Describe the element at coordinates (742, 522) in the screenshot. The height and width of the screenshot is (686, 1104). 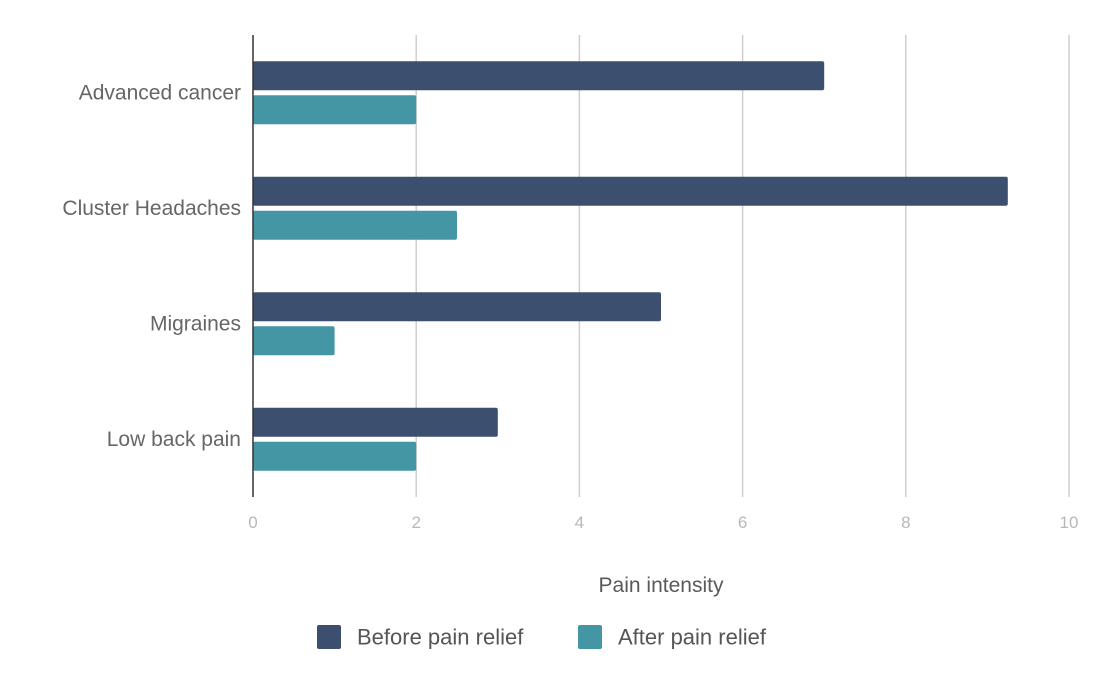
I see `x-tick-label: 6` at that location.